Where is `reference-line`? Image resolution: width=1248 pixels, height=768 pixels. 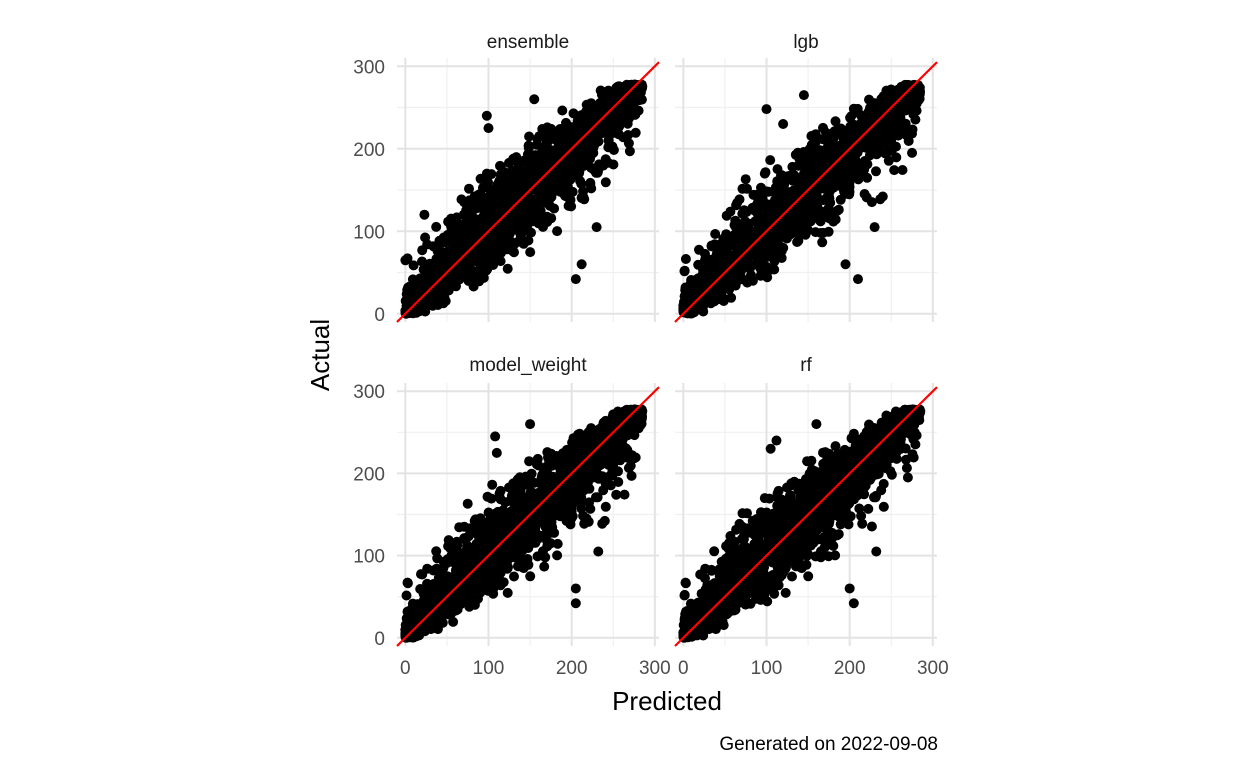
reference-line is located at coordinates (806, 192).